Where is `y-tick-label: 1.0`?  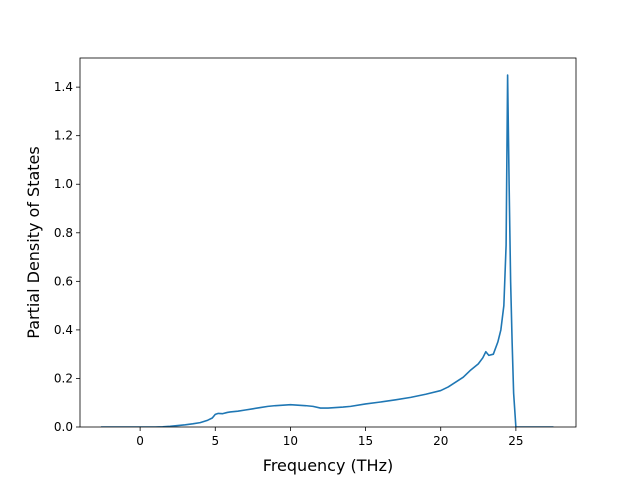 y-tick-label: 1.0 is located at coordinates (63, 184).